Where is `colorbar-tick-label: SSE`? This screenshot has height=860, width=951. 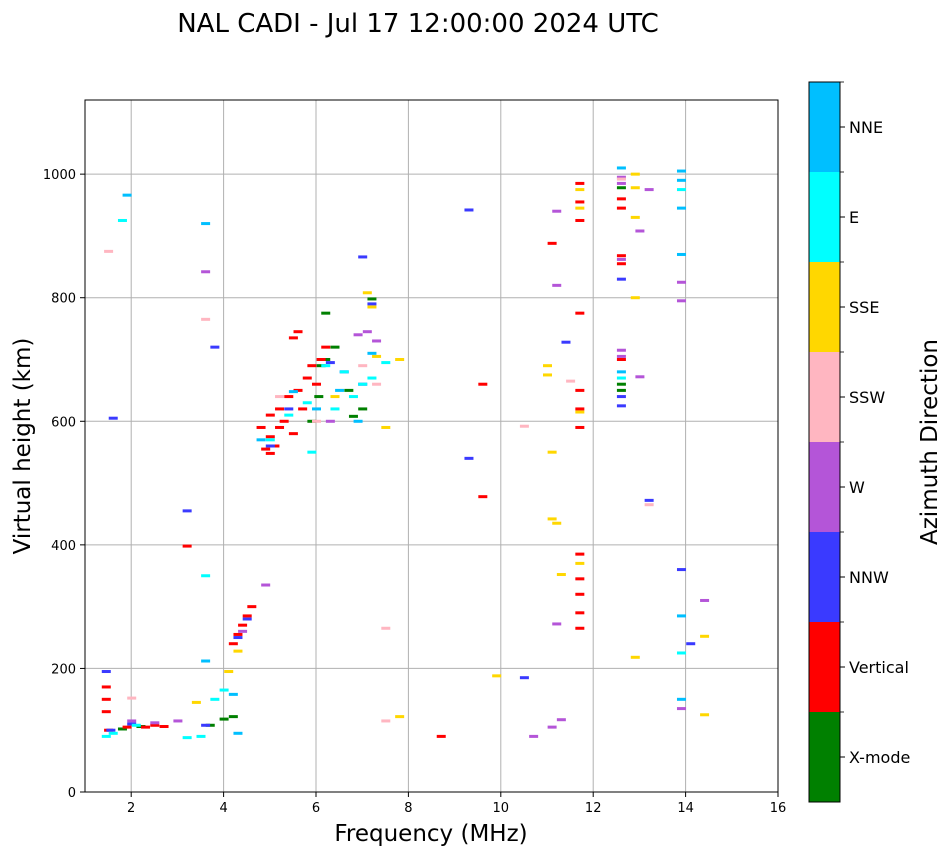
colorbar-tick-label: SSE is located at coordinates (864, 307).